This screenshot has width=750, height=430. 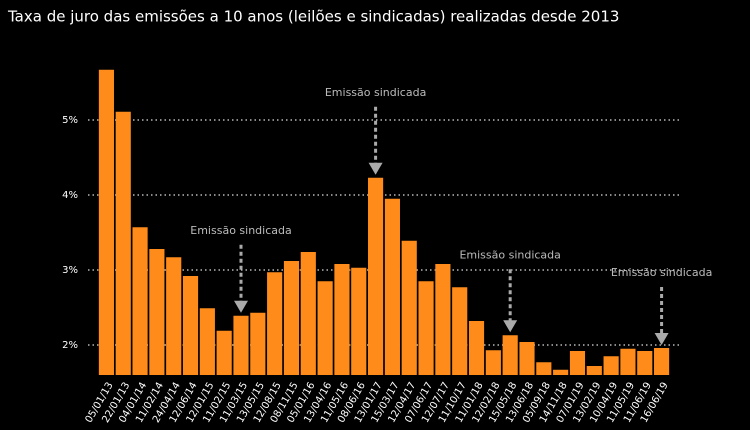 What do you see at coordinates (70, 195) in the screenshot?
I see `y-tick-label: 4%` at bounding box center [70, 195].